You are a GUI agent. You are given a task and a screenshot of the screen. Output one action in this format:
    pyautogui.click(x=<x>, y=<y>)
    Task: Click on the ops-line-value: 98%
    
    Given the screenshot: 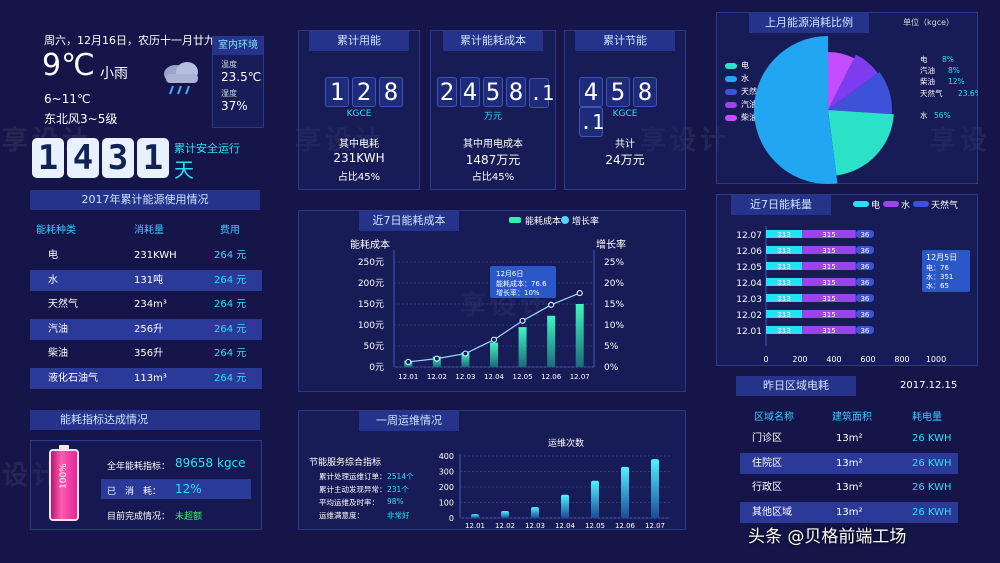 What is the action you would take?
    pyautogui.click(x=395, y=501)
    